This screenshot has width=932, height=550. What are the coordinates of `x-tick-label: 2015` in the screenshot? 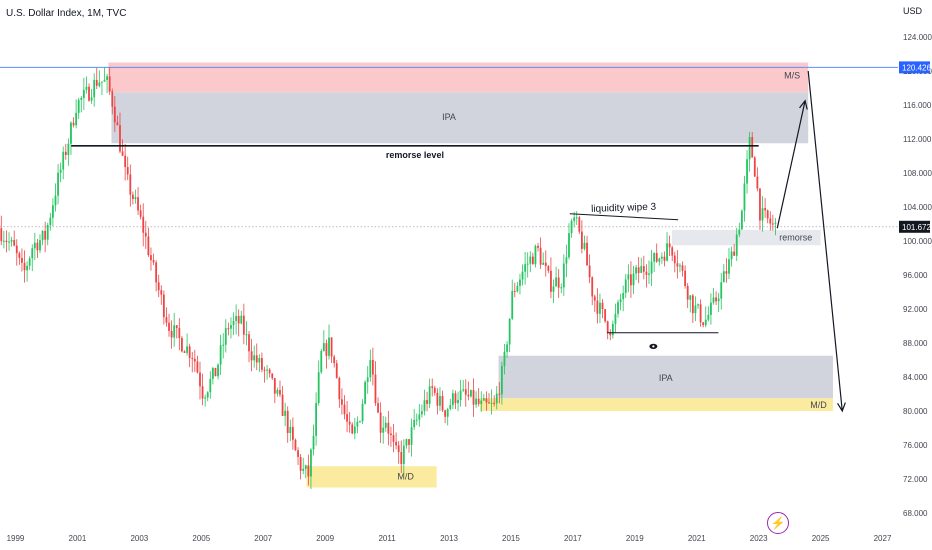 It's located at (511, 538).